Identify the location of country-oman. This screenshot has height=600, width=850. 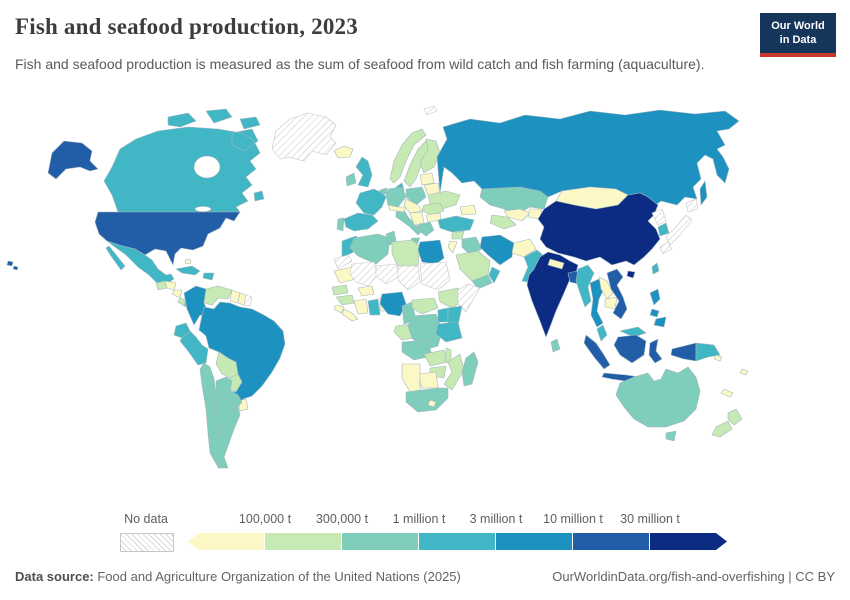
(494, 275).